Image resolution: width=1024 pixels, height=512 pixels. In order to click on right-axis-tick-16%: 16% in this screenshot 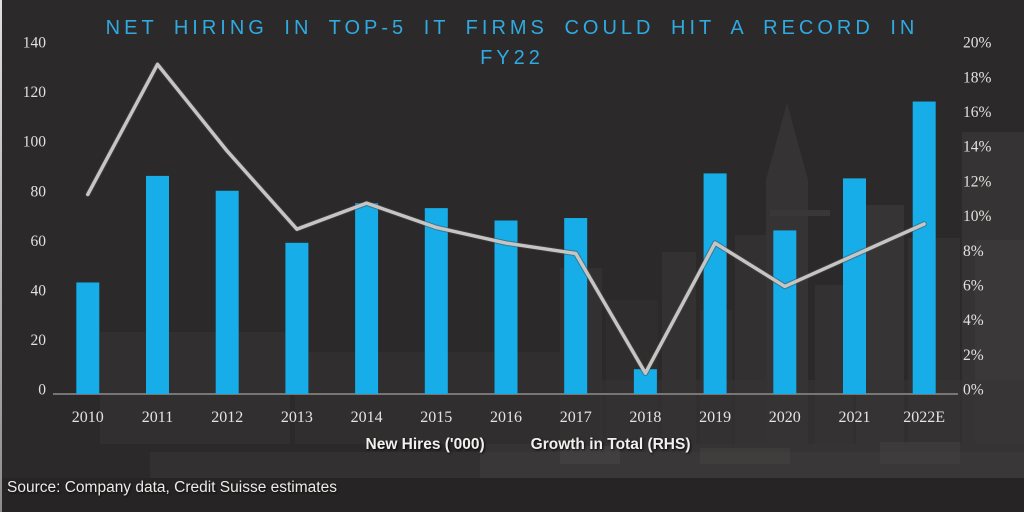, I will do `click(977, 112)`.